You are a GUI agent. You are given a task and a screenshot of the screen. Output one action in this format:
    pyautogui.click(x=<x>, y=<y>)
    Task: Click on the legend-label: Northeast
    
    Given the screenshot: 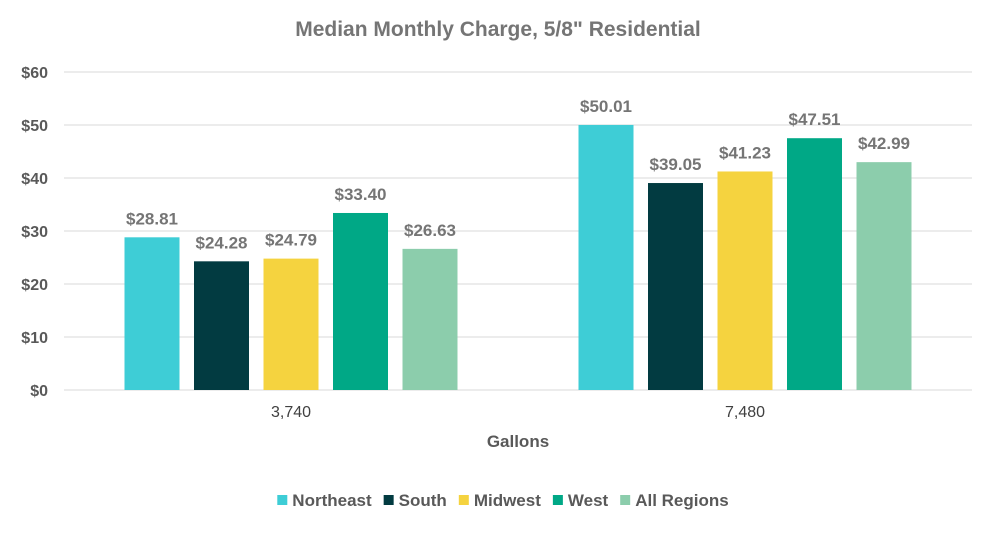 What is the action you would take?
    pyautogui.click(x=332, y=500)
    